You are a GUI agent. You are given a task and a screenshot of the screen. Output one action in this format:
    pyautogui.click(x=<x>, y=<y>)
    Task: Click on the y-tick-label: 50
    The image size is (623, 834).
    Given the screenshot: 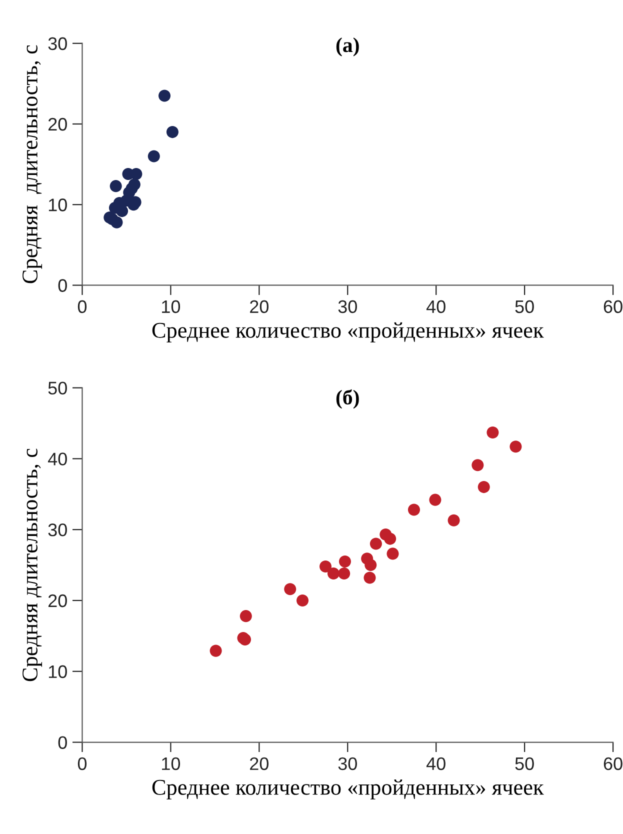 What is the action you would take?
    pyautogui.click(x=57, y=388)
    